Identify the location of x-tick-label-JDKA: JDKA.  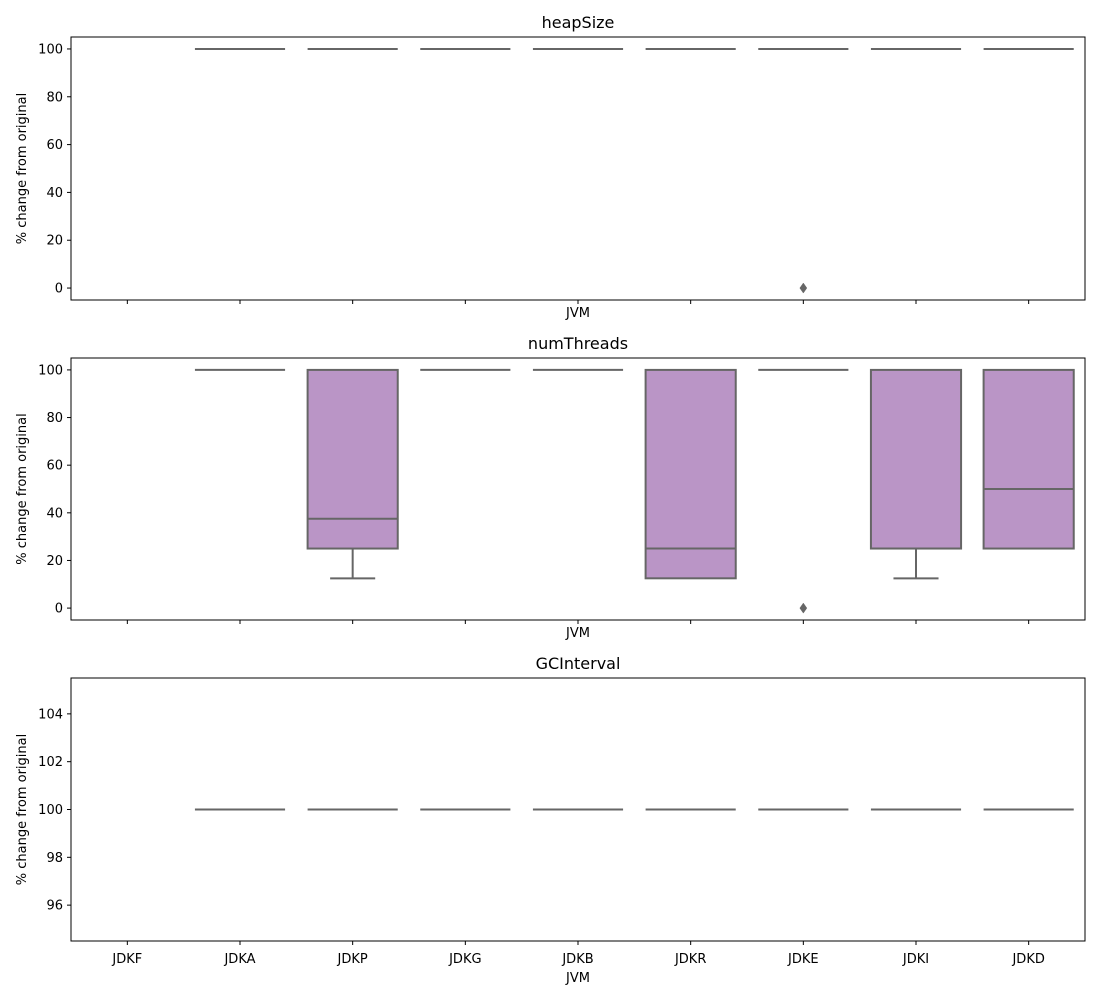
(239, 959).